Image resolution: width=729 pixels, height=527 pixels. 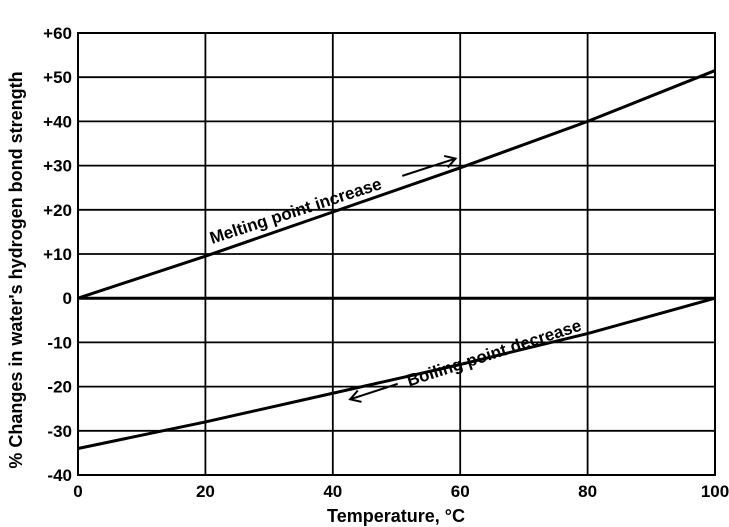 I want to click on x-tick-label: 60, so click(x=460, y=491).